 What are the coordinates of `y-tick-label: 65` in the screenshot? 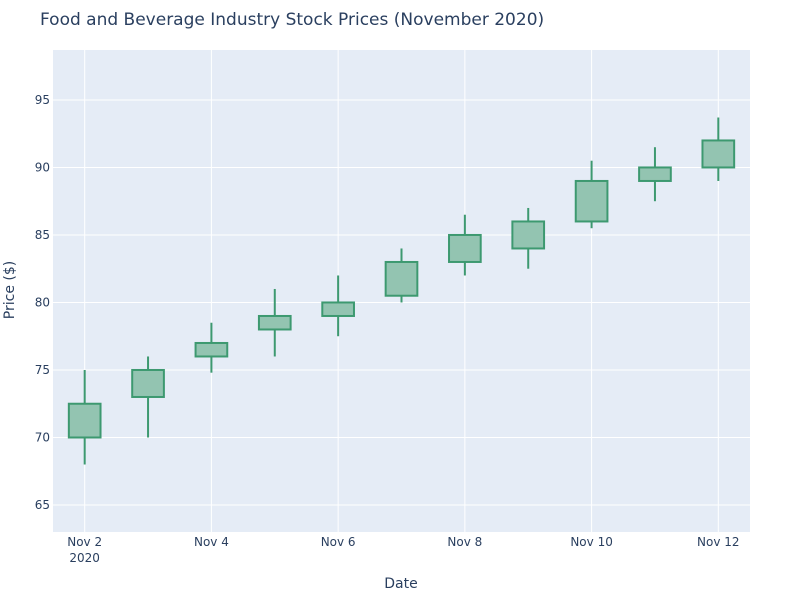 It's located at (42, 505).